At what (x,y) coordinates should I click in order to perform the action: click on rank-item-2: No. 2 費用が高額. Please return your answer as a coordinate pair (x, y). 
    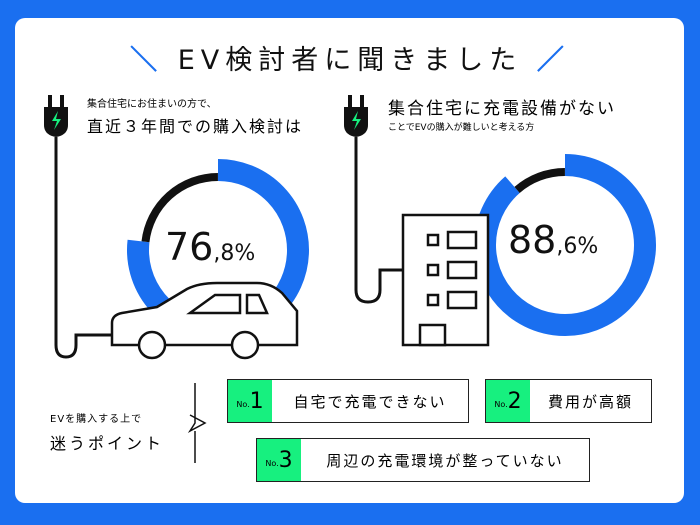
    Looking at the image, I should click on (568, 401).